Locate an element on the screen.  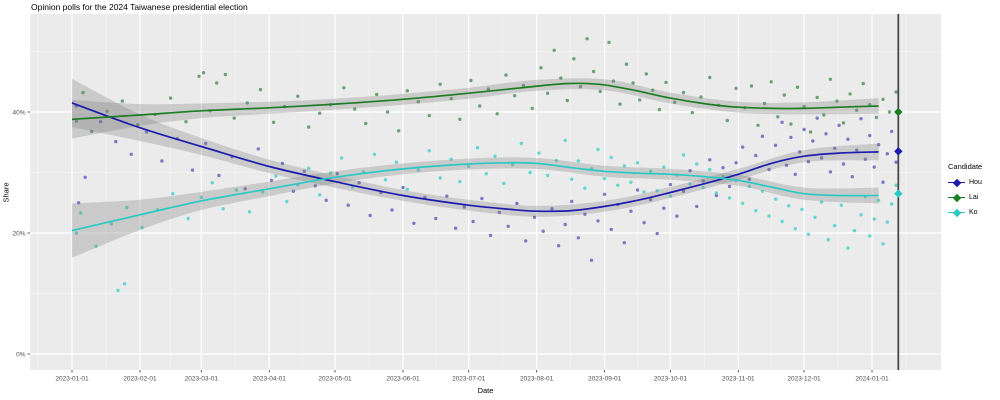
result-marker-ko is located at coordinates (898, 193).